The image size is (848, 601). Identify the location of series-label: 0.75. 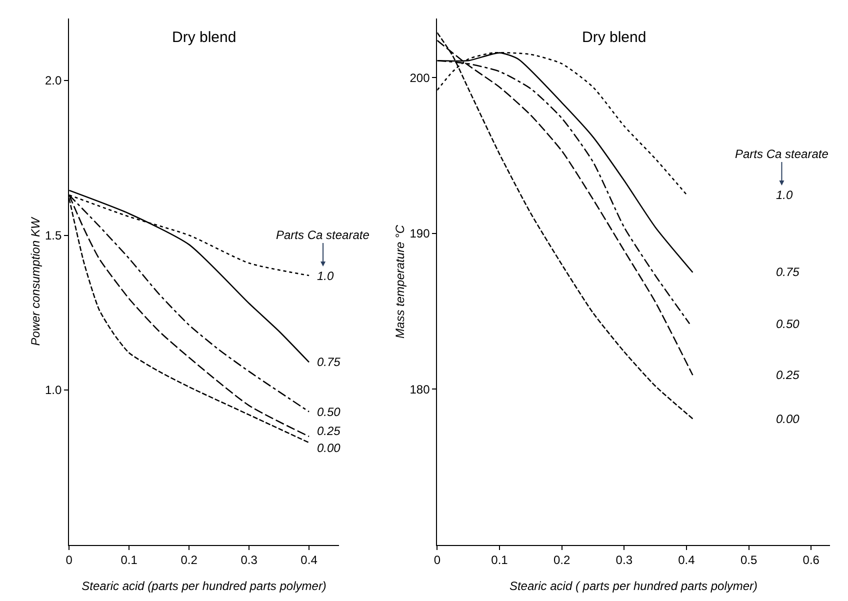
(329, 362).